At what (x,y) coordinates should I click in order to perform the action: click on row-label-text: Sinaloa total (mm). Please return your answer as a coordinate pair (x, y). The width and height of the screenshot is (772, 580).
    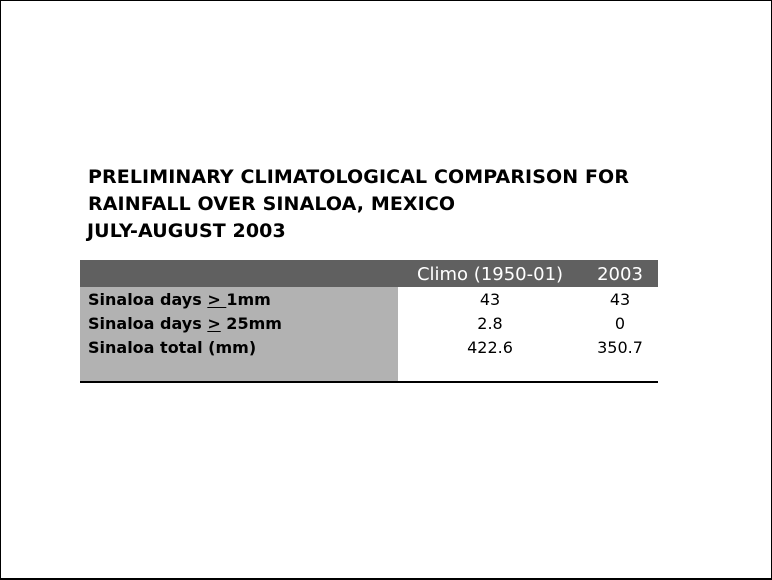
    Looking at the image, I should click on (172, 347).